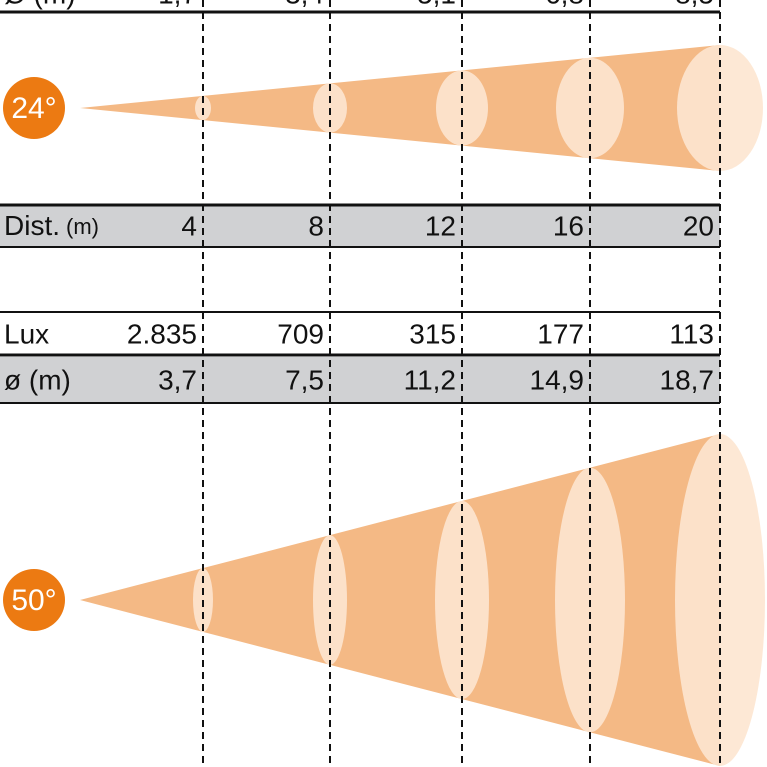 The width and height of the screenshot is (767, 767). I want to click on row-value: 709, so click(300, 333).